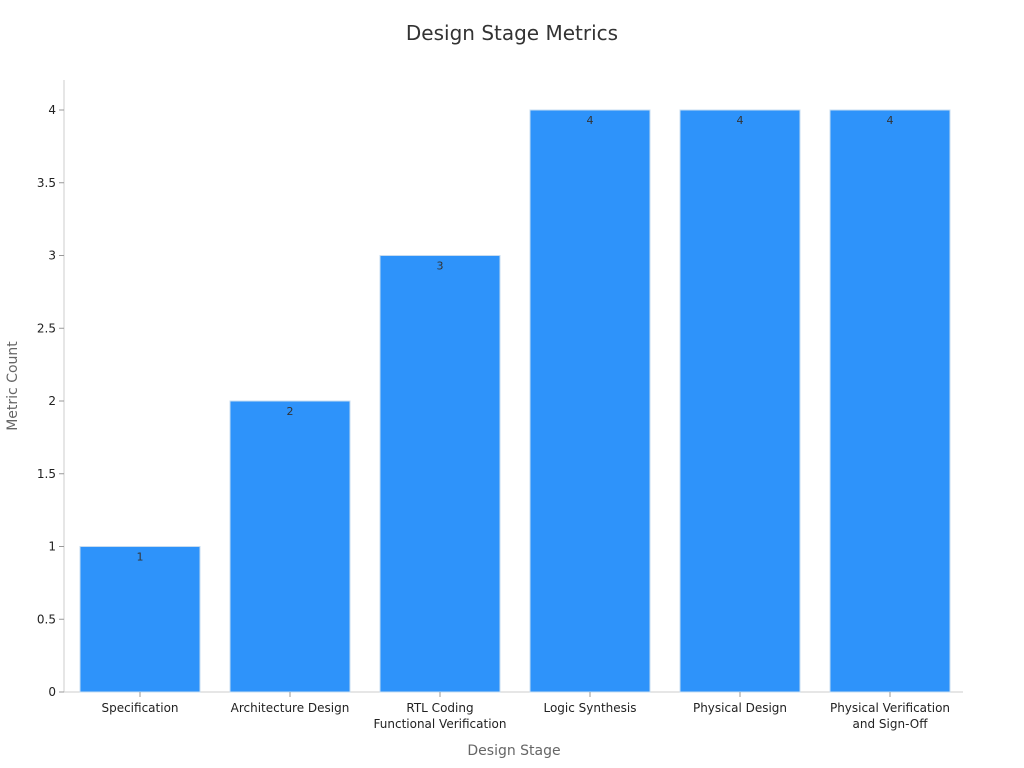 This screenshot has height=768, width=1024. I want to click on x-tick-label: Physical Design, so click(740, 708).